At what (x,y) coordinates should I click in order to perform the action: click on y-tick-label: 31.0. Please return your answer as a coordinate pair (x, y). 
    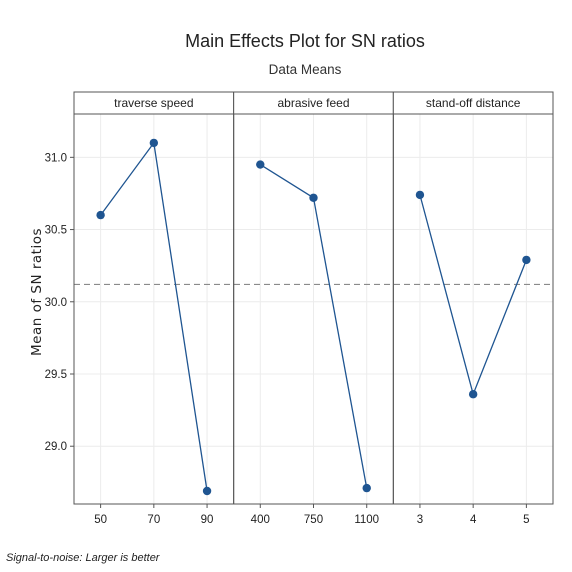
    Looking at the image, I should click on (56, 158).